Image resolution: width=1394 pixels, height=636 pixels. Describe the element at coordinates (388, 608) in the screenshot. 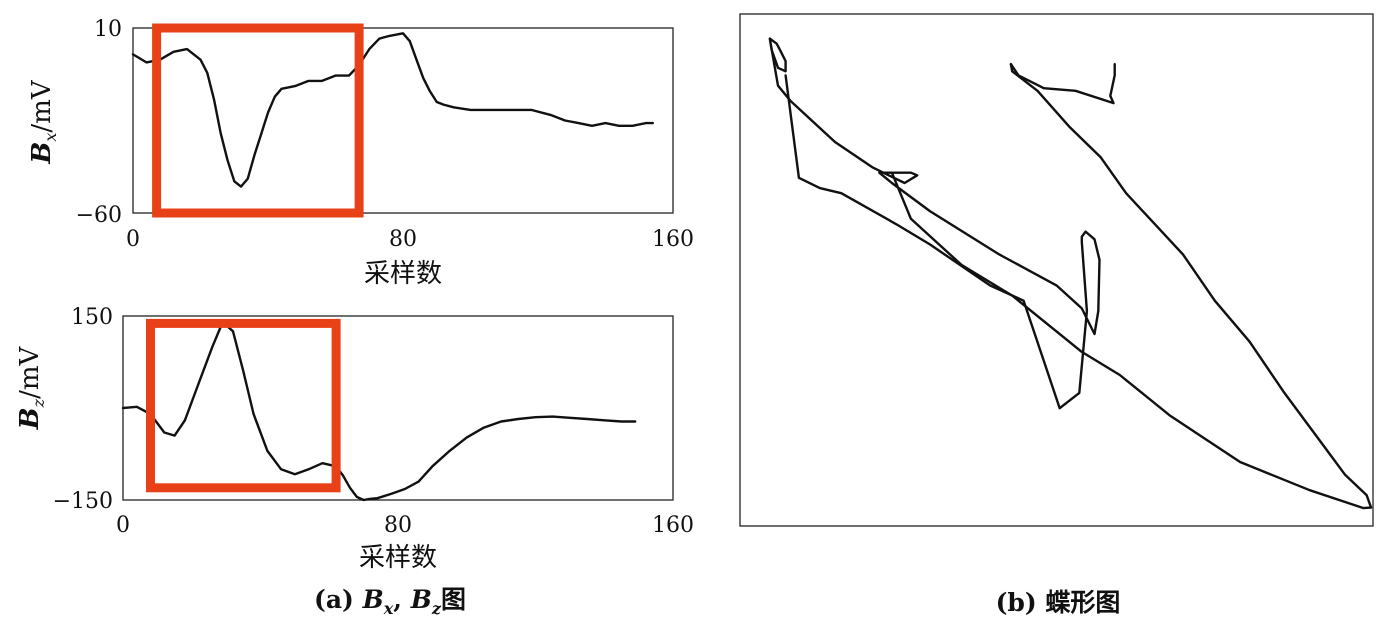

I see `caption-a-sub-1: x` at that location.